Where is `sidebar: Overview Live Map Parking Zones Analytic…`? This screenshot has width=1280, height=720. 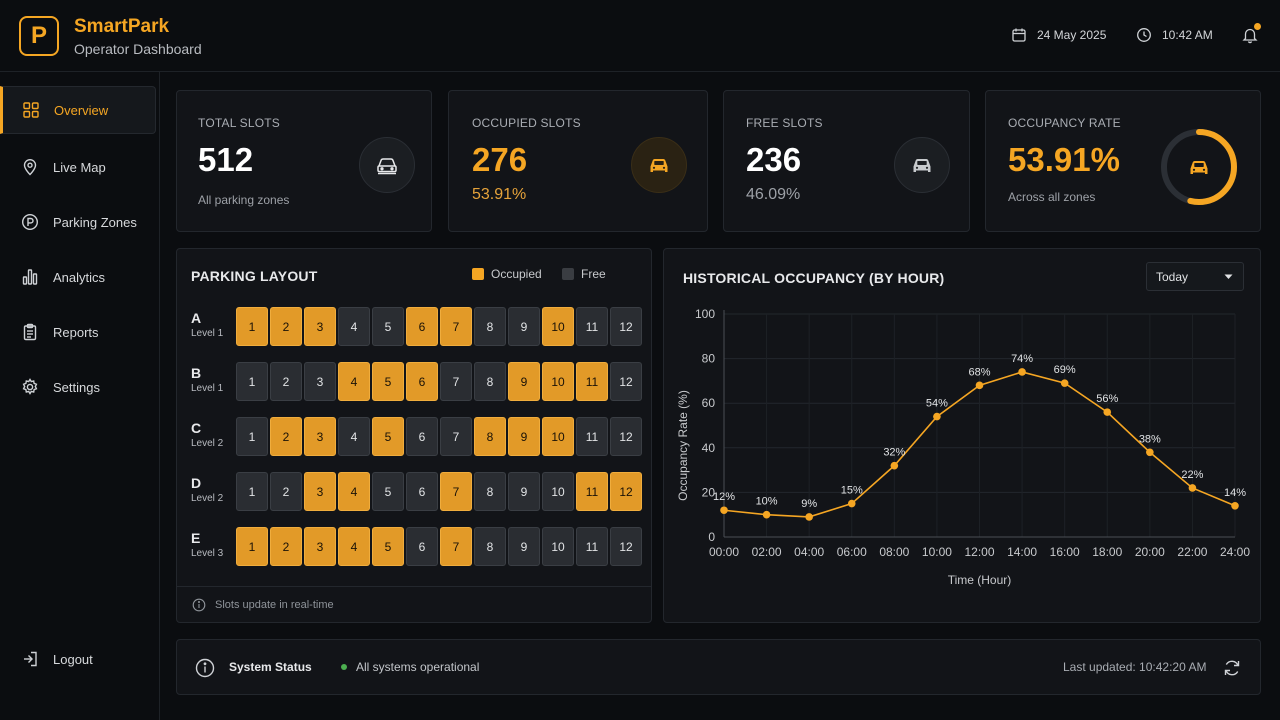
sidebar: Overview Live Map Parking Zones Analytic… is located at coordinates (80, 396).